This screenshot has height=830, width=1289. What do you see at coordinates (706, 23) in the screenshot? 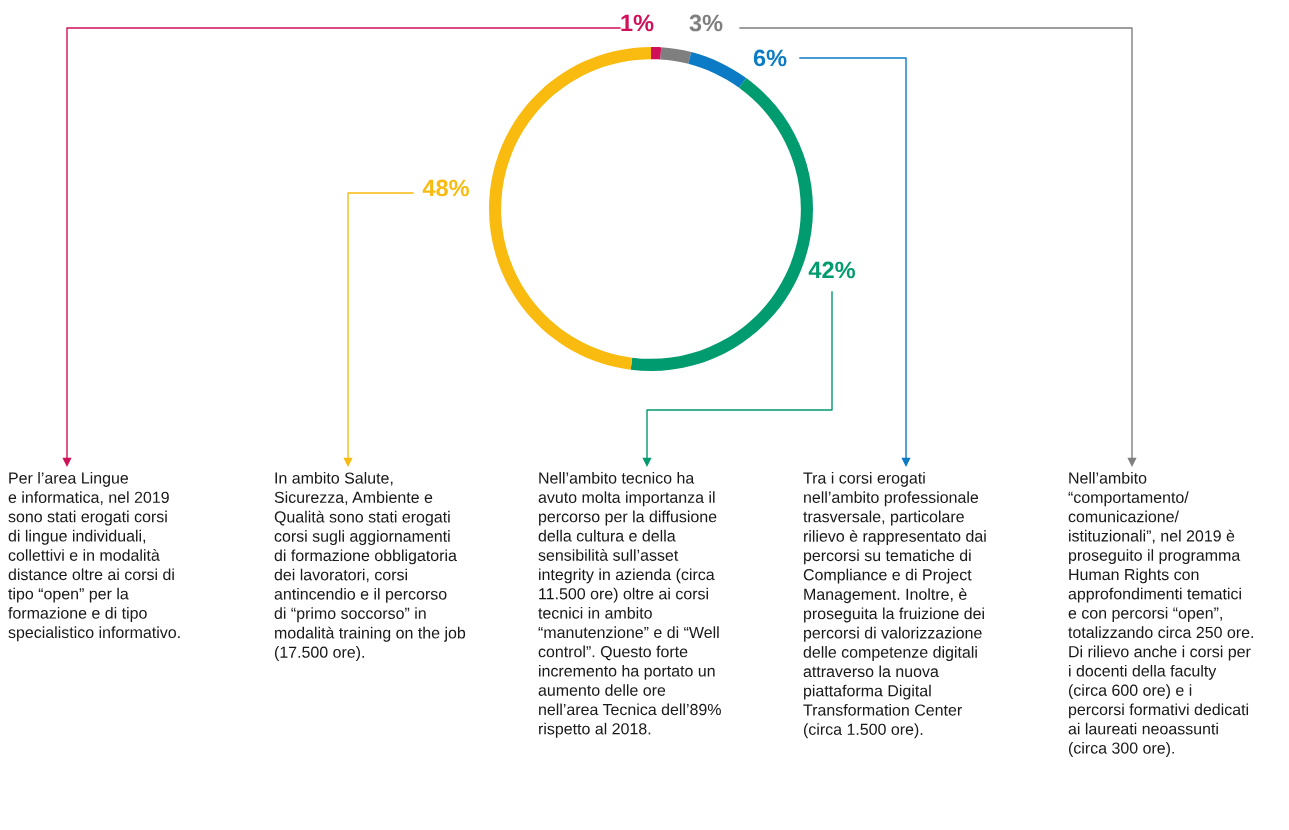
I see `data-label: 3%` at bounding box center [706, 23].